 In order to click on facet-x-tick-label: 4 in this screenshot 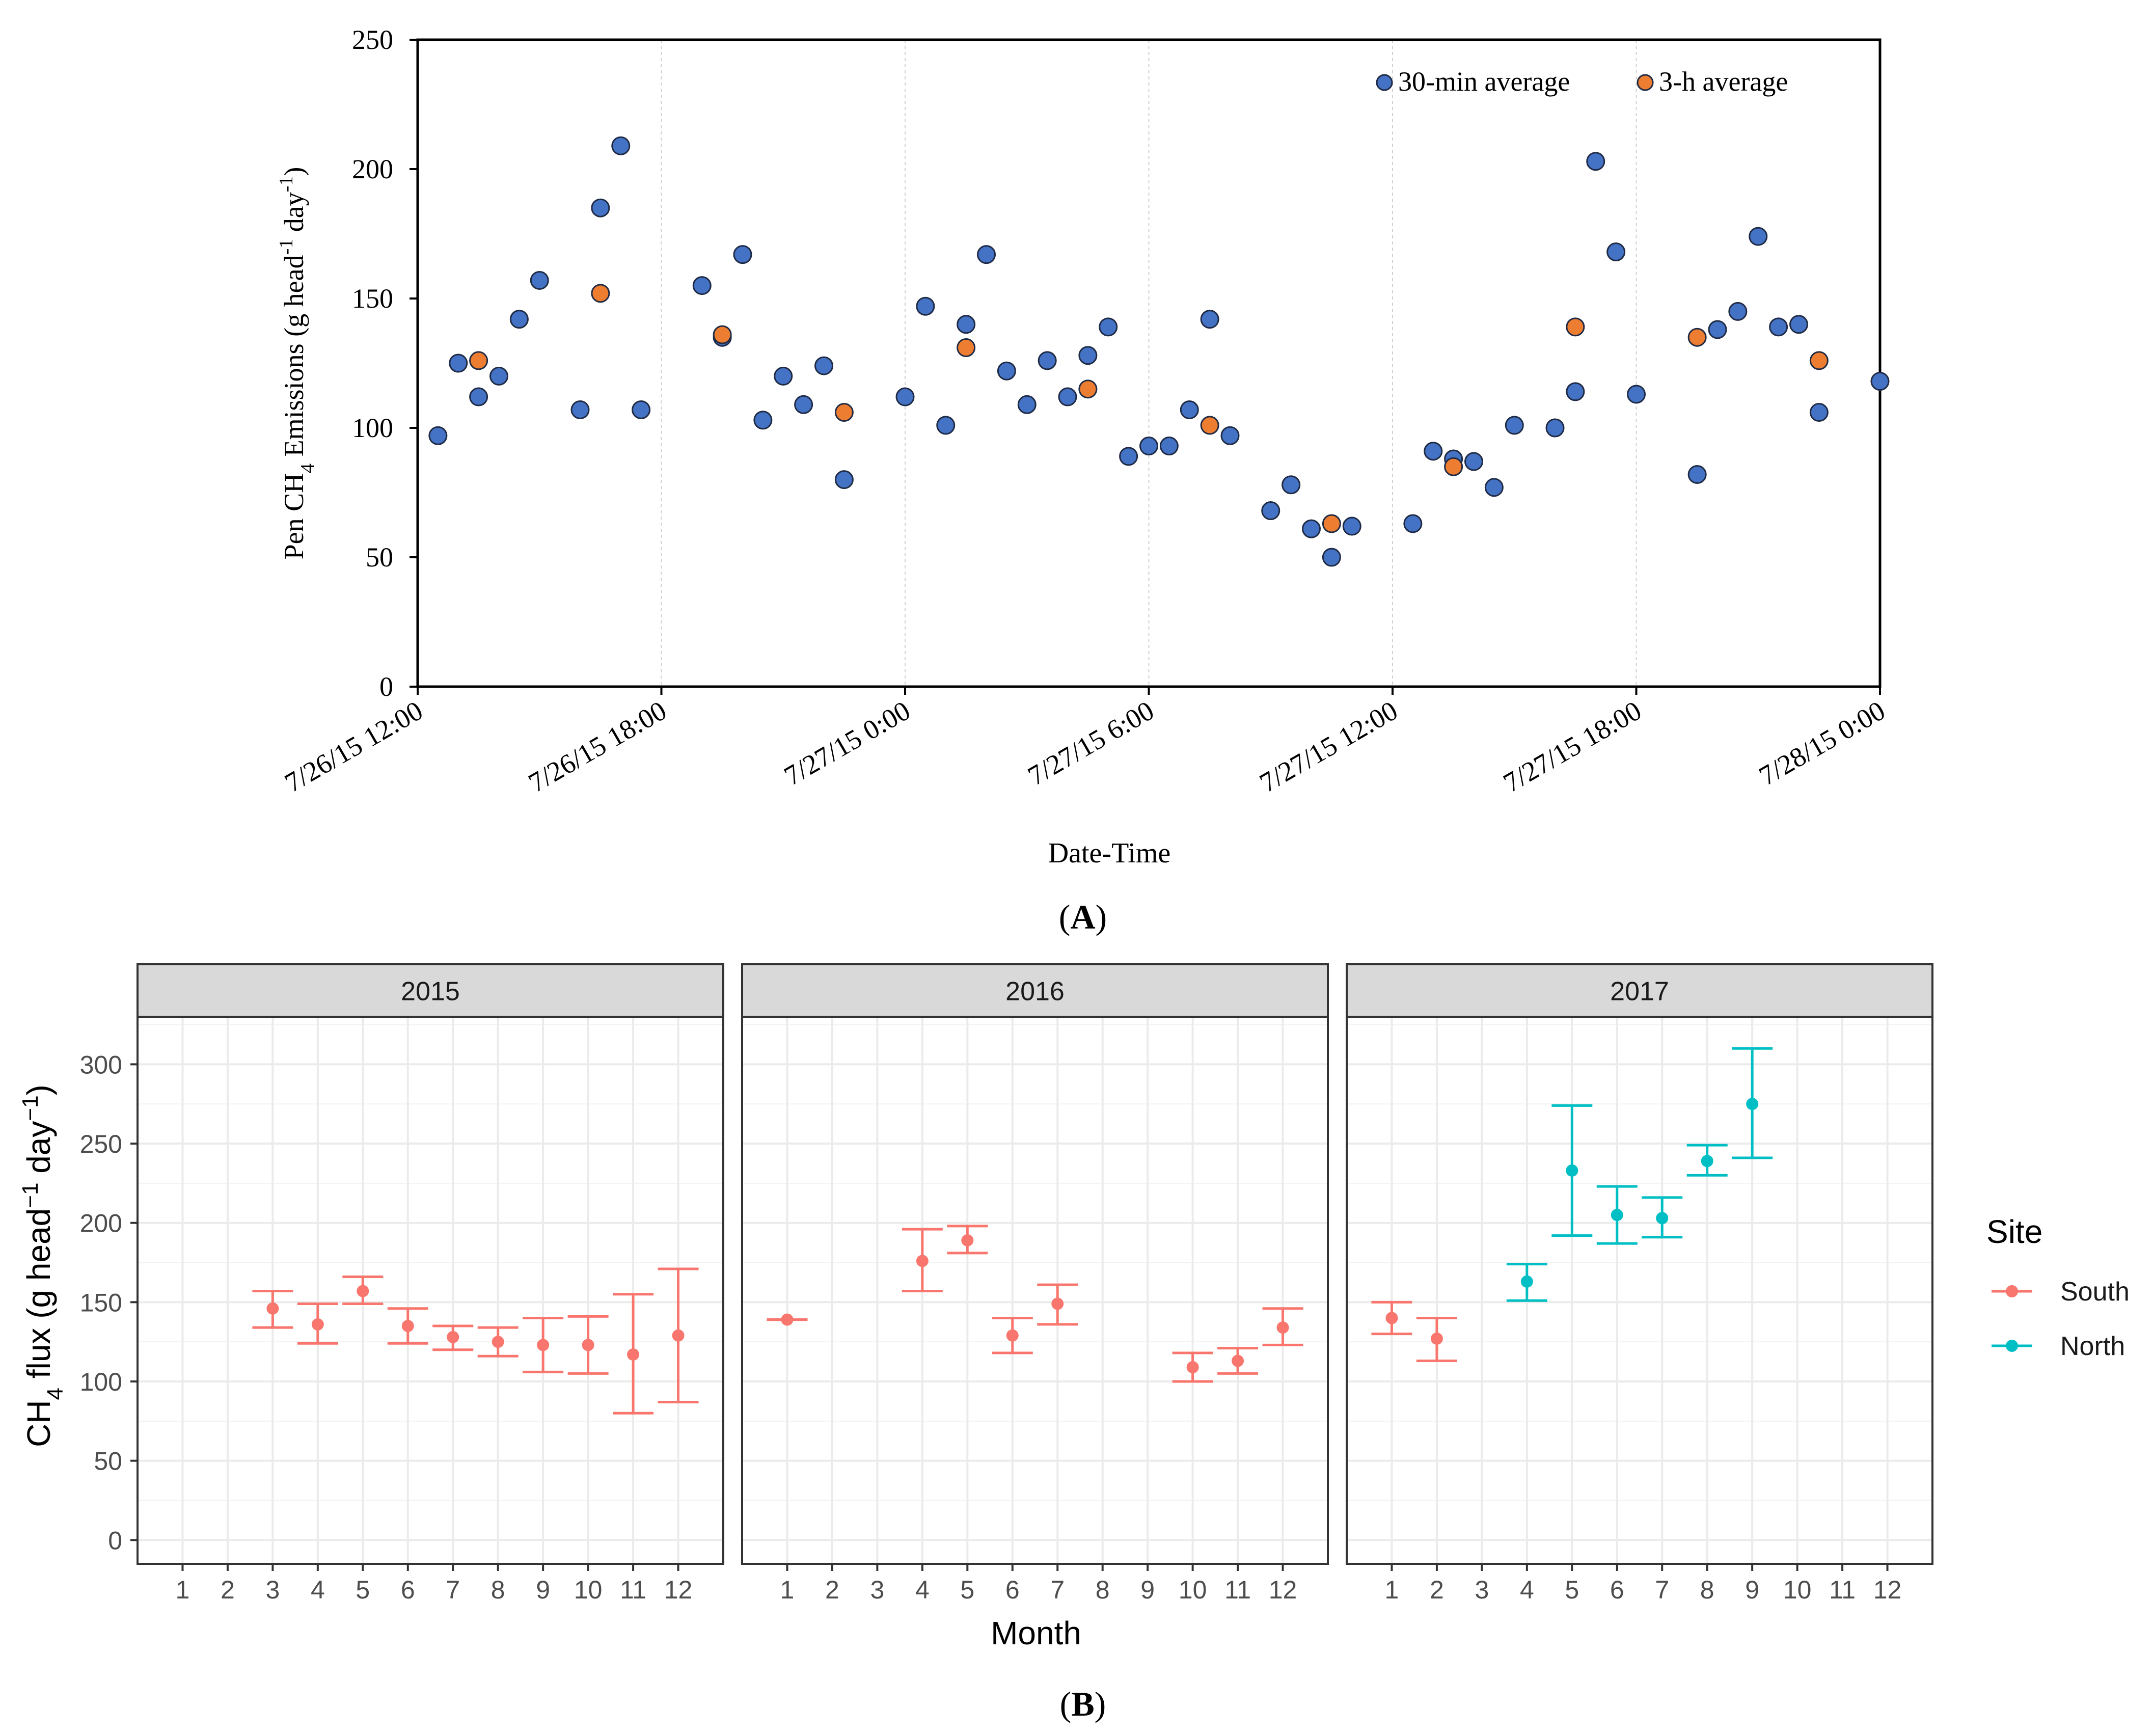, I will do `click(1527, 1590)`.